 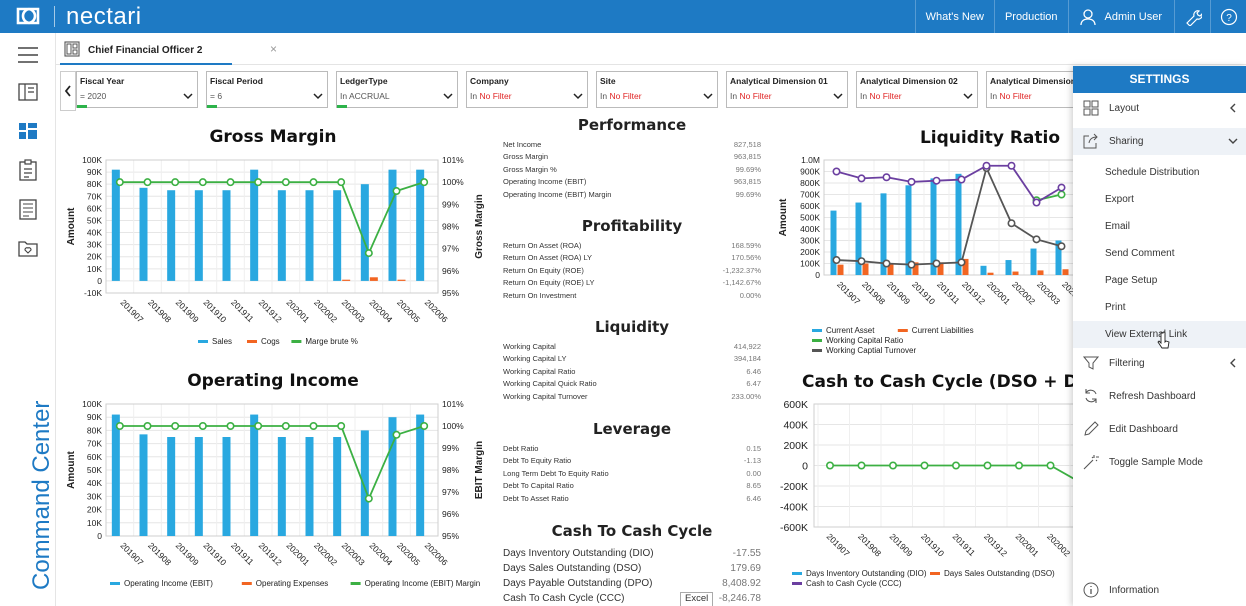 I want to click on settings-information: Information, so click(x=1159, y=590).